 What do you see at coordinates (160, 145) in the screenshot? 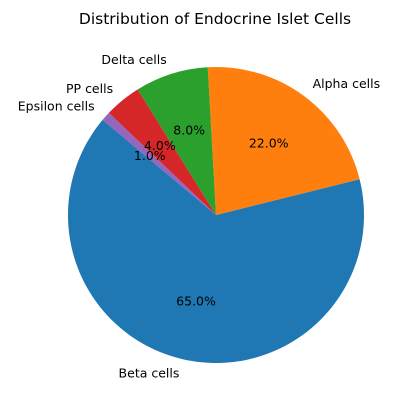
I see `slice-pct-pp-cells: 4.0%` at bounding box center [160, 145].